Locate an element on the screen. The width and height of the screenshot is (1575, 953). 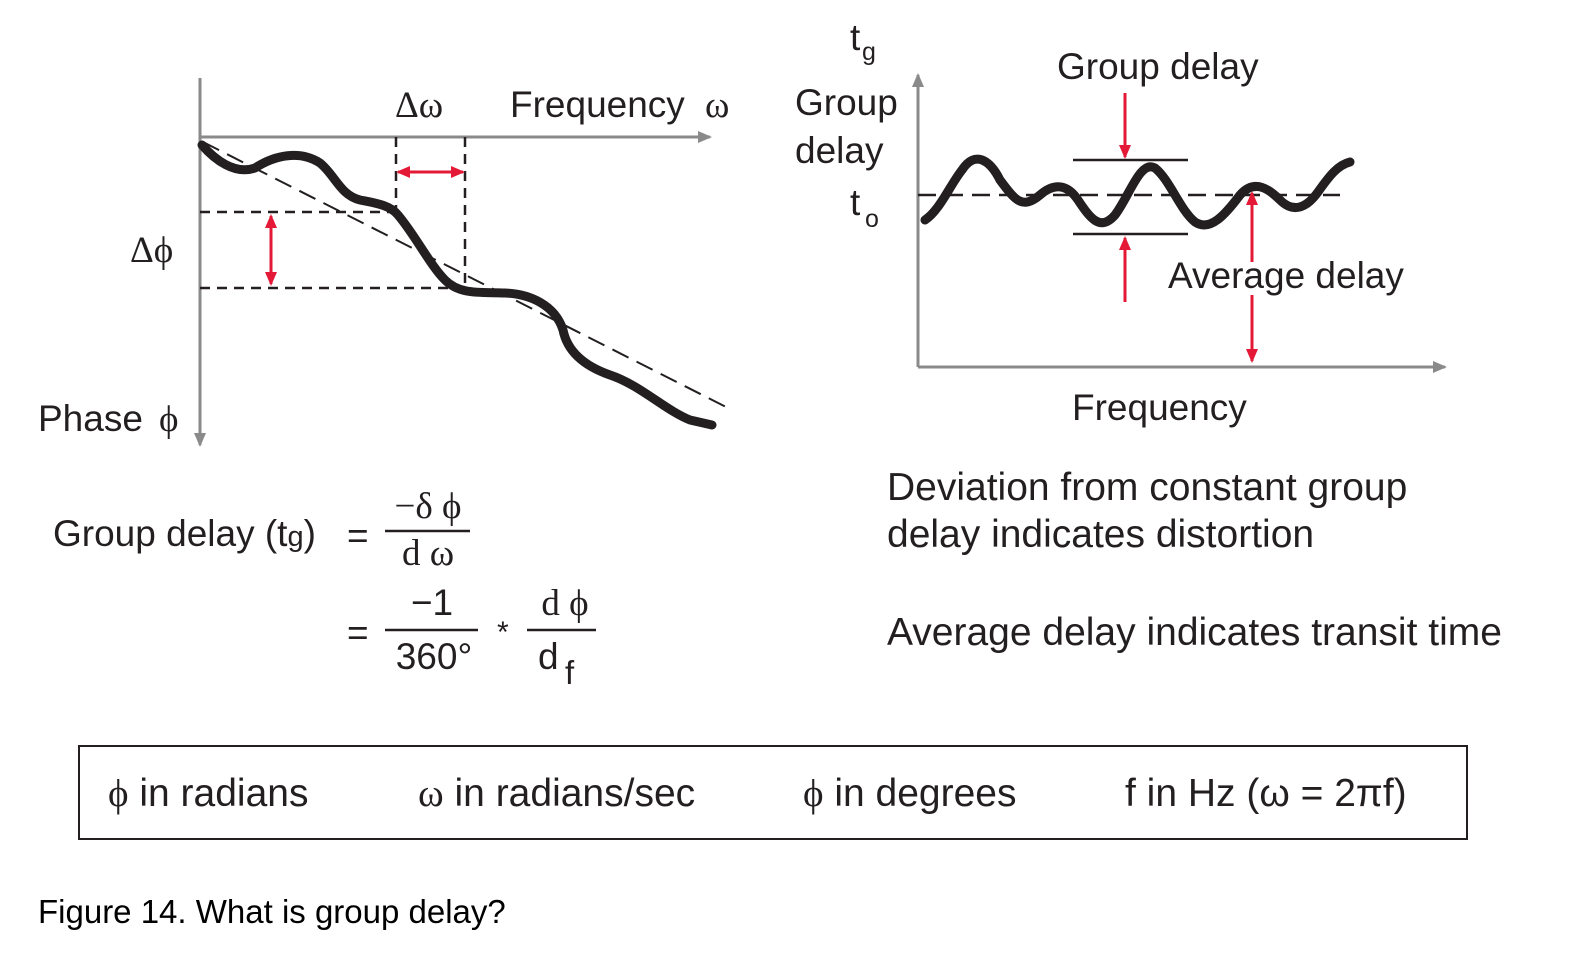
unit-phi-degrees: ϕ in degrees is located at coordinates (910, 793).